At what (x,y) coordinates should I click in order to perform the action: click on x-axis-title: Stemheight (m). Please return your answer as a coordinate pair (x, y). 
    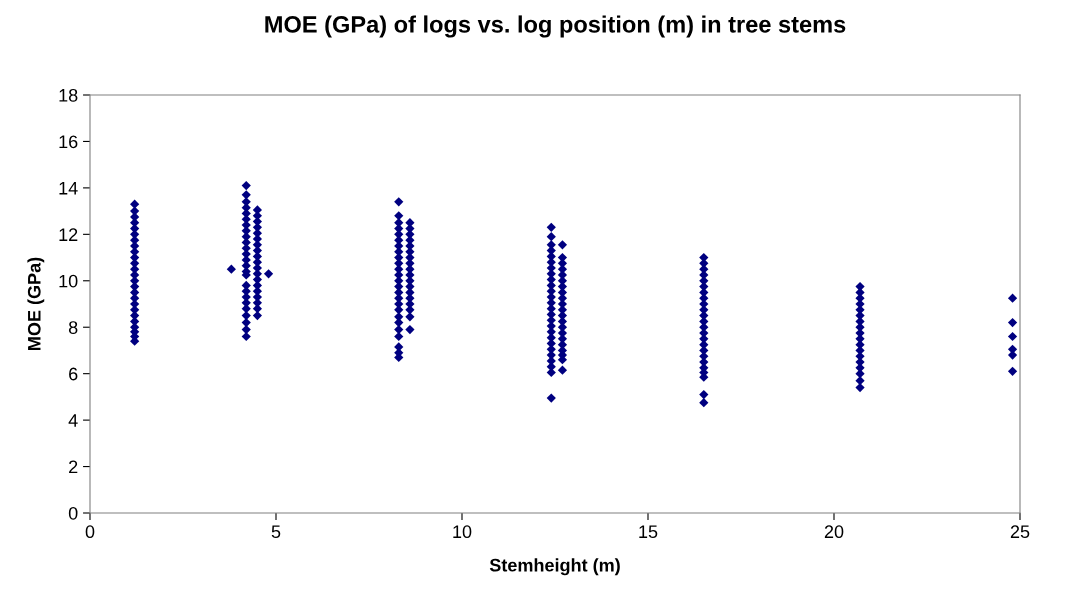
    Looking at the image, I should click on (554, 567).